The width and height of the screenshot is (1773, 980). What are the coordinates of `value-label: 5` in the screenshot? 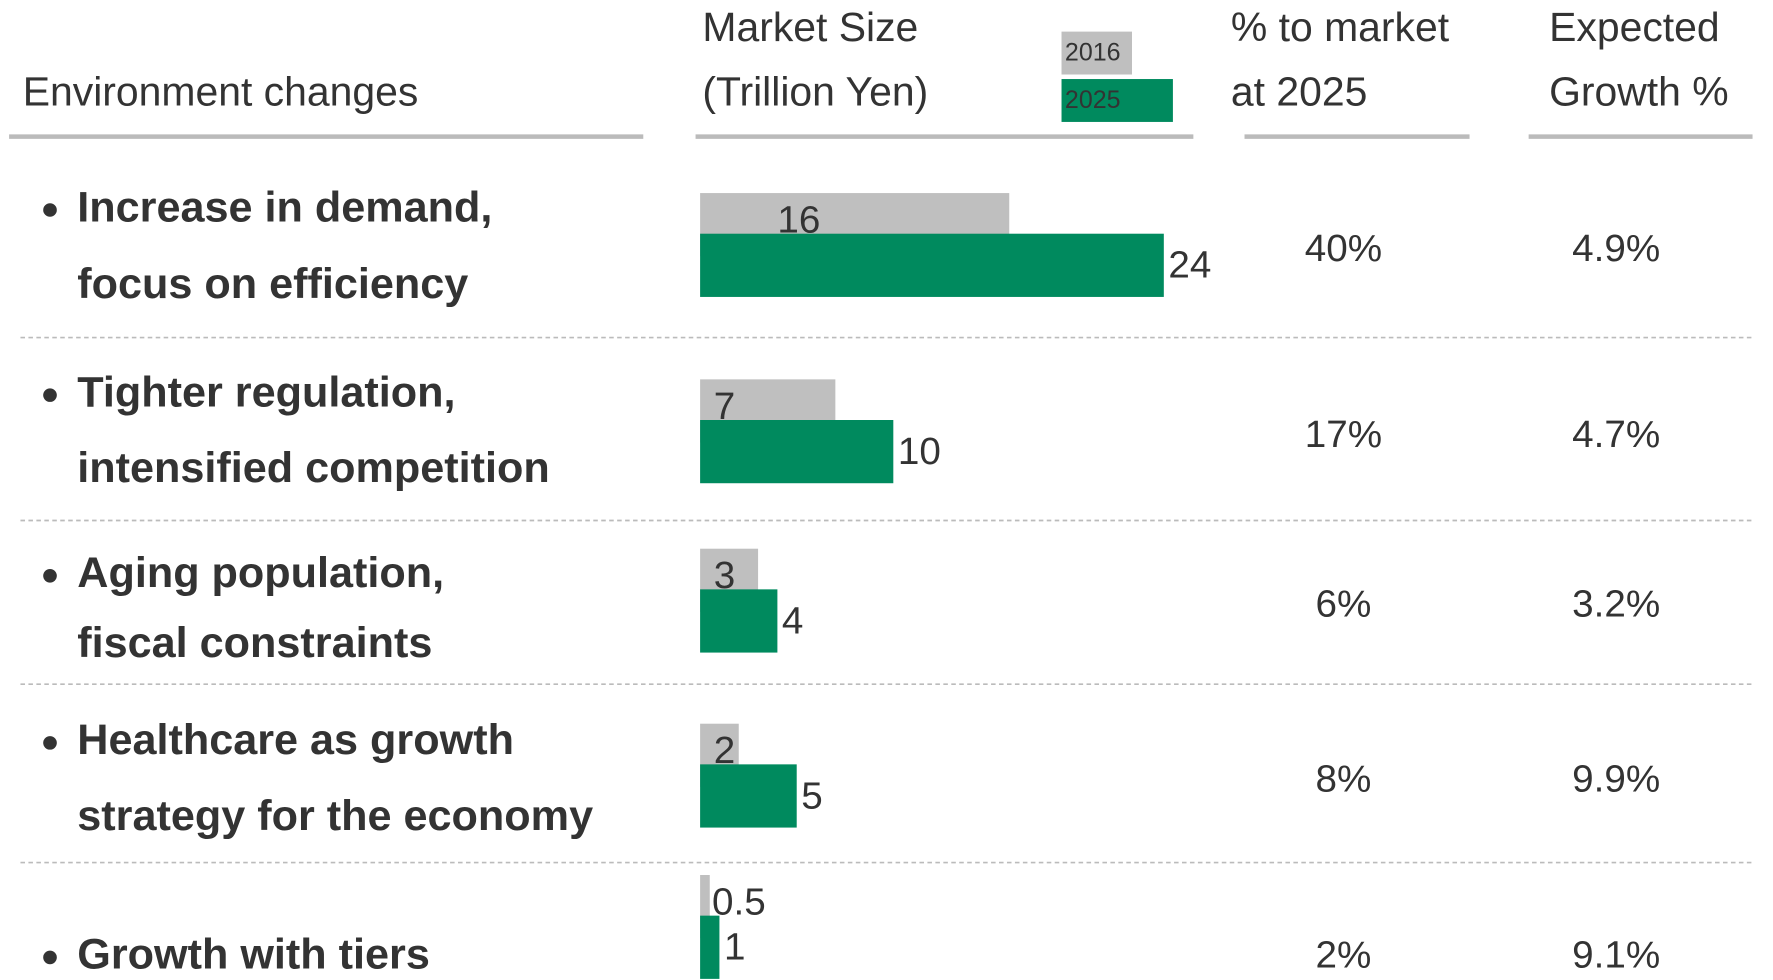 It's located at (811, 795).